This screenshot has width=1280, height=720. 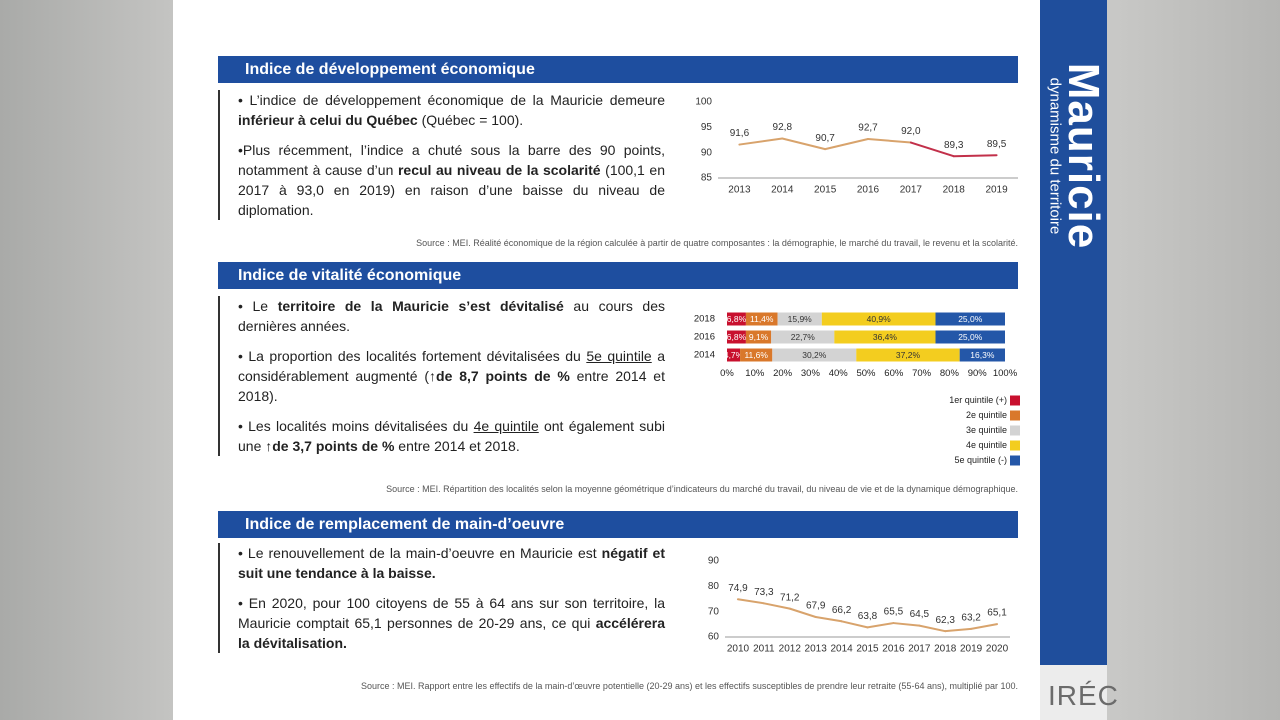 I want to click on y-tick-label: 2016, so click(x=704, y=337).